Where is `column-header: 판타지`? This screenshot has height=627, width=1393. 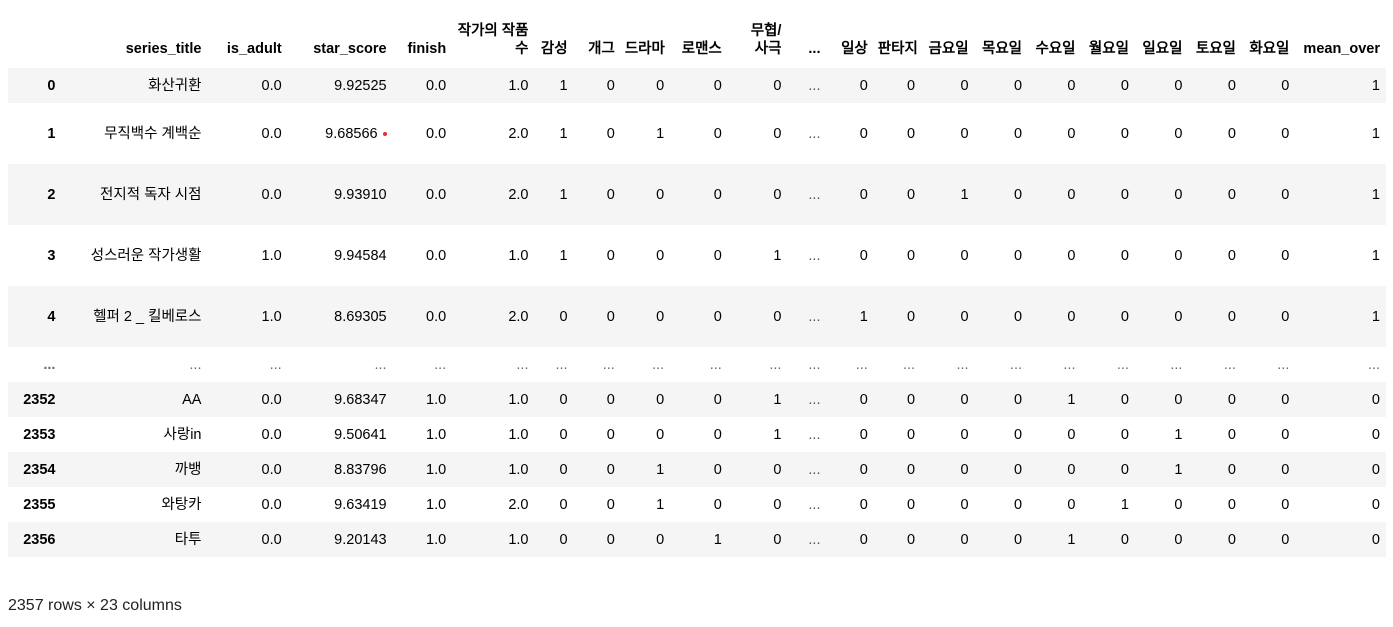
column-header: 판타지 is located at coordinates (897, 49).